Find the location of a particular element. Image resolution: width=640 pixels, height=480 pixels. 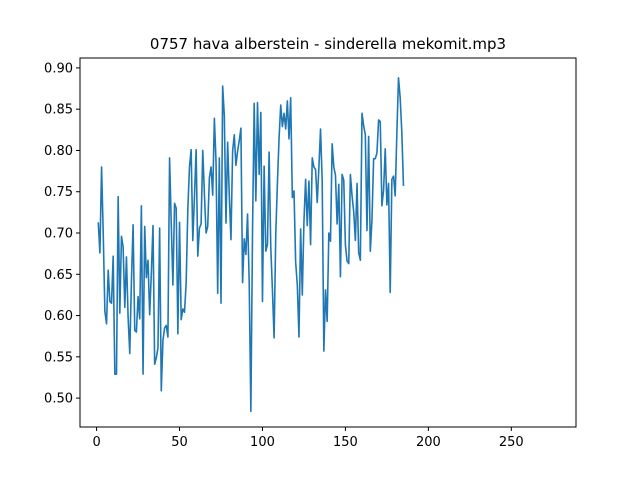

x-tick-label: 200 is located at coordinates (428, 442).